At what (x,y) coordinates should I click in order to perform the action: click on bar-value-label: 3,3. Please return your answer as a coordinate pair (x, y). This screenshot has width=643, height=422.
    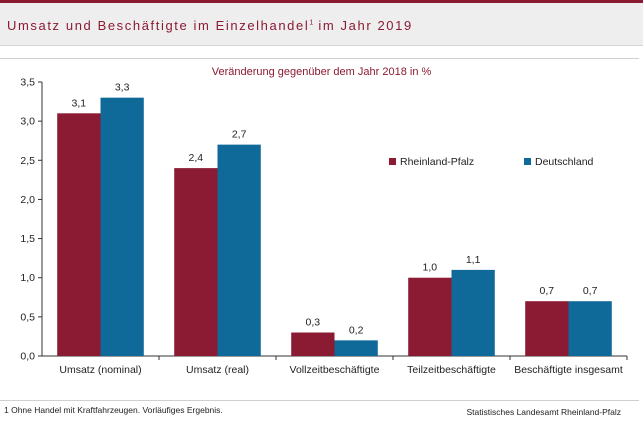
    Looking at the image, I should click on (122, 88).